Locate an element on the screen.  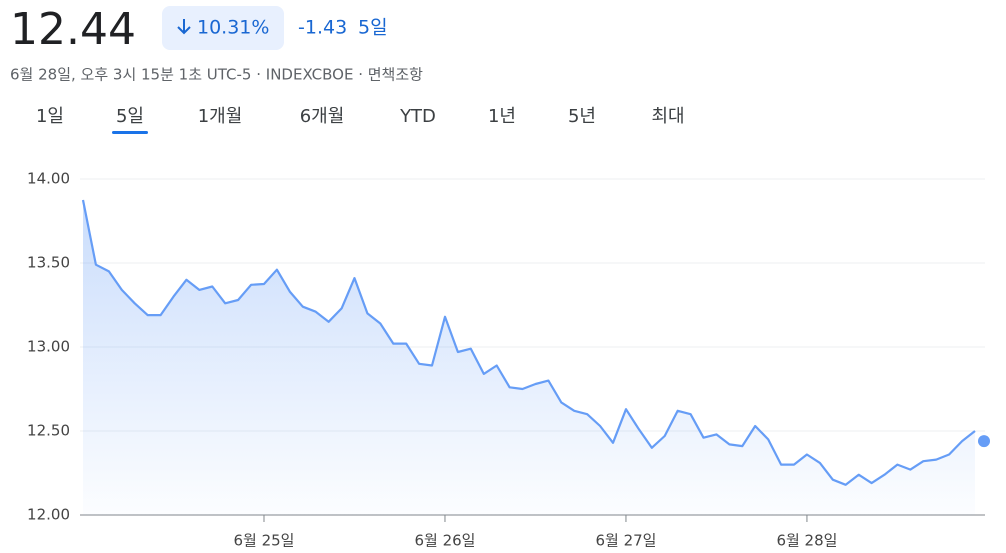
change: -1.43 is located at coordinates (322, 28).